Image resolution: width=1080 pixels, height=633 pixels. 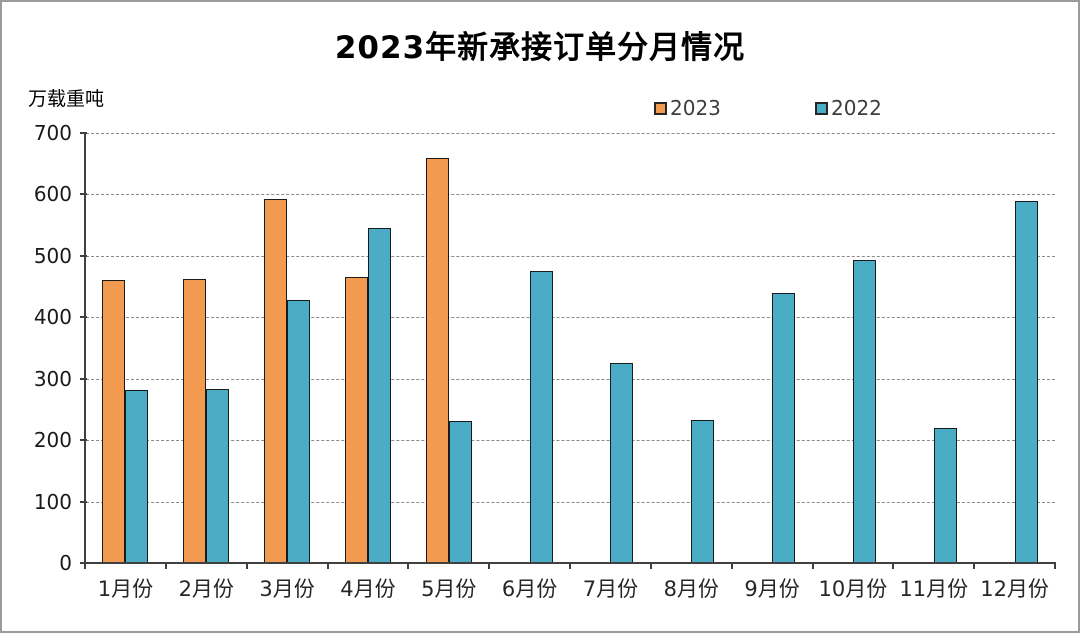 I want to click on chart-title: 2023年新承接订单分月情况, so click(x=540, y=48).